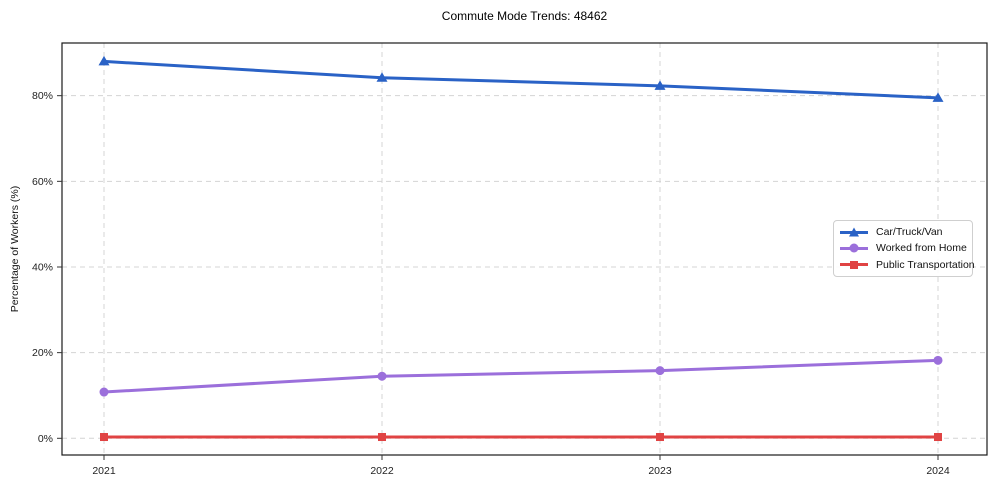  What do you see at coordinates (524, 16) in the screenshot?
I see `chart-title: Commute Mode Trends: 48462` at bounding box center [524, 16].